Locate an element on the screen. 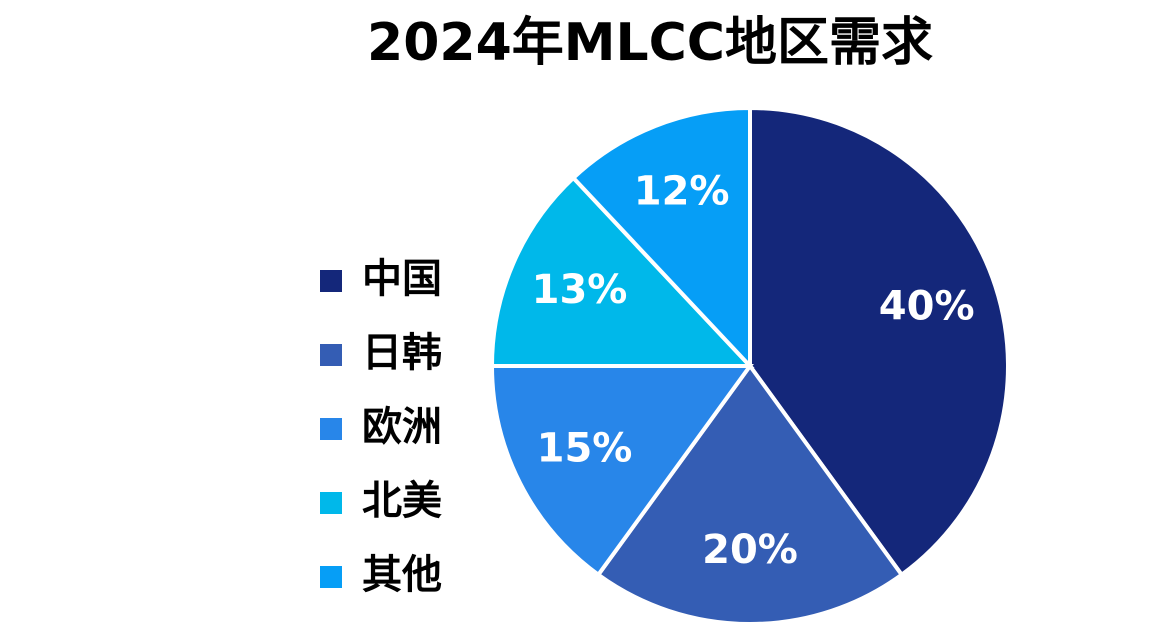 The height and width of the screenshot is (632, 1175). data-label: 40% is located at coordinates (927, 307).